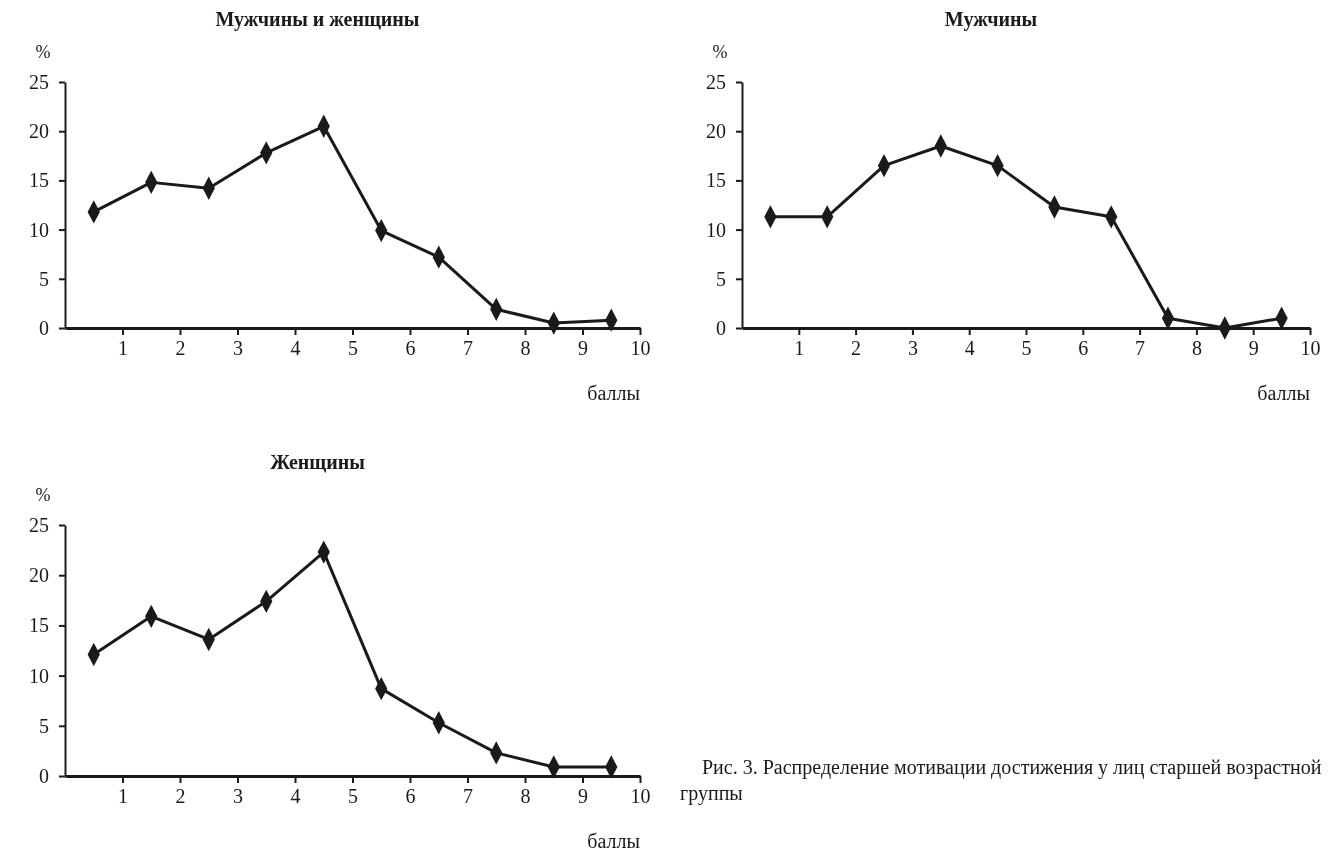  Describe the element at coordinates (317, 19) in the screenshot. I see `chart-title: Мужчины и женщины` at that location.